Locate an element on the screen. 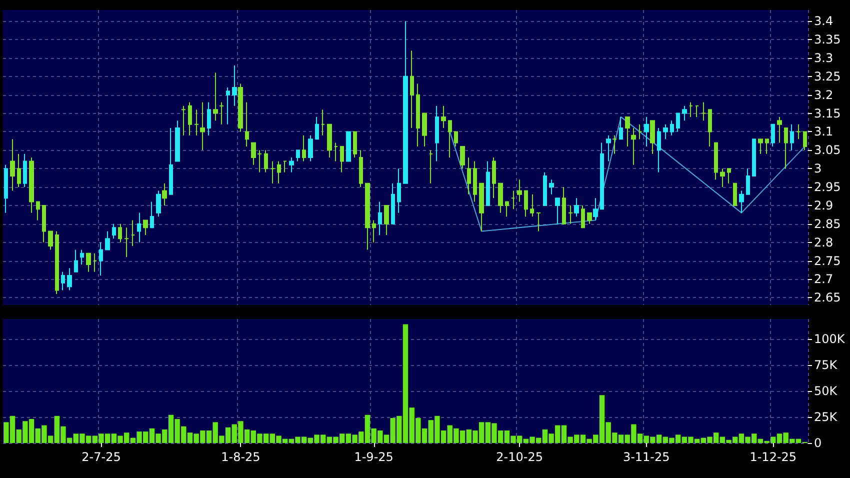  y-tick-label: 2.7 is located at coordinates (824, 279).